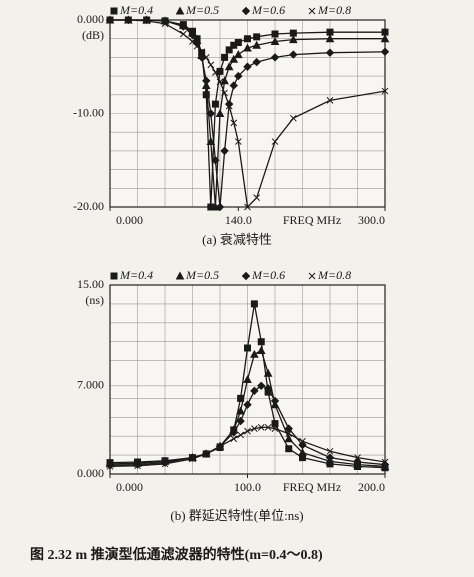 Image resolution: width=474 pixels, height=577 pixels. I want to click on caption: (a) 衰减特性, so click(237, 239).